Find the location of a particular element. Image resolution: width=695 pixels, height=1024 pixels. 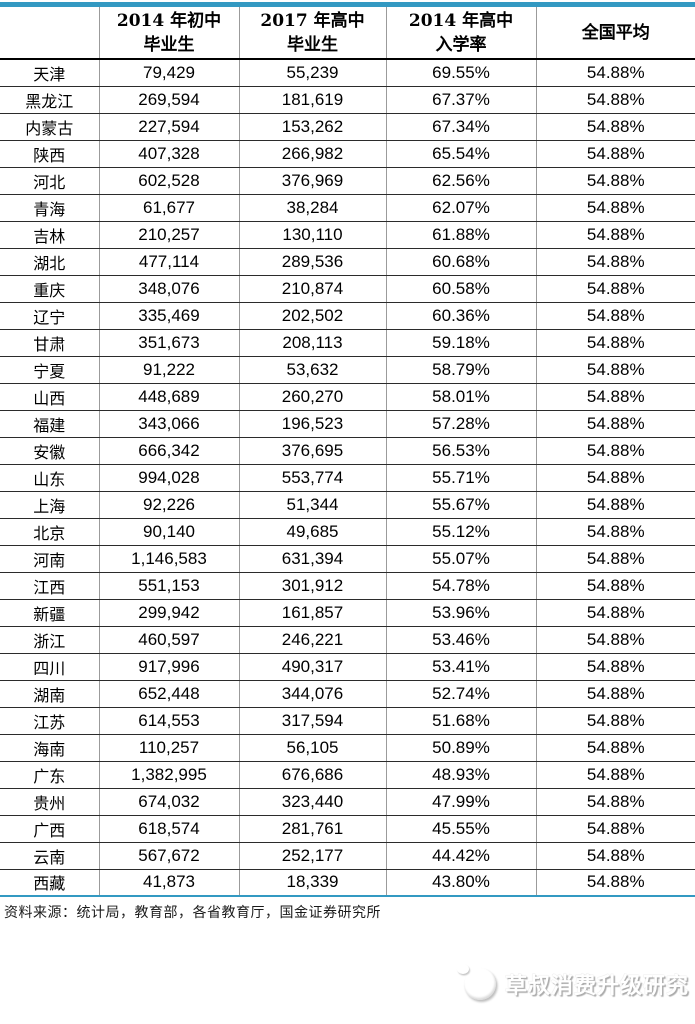

province-cell: 湖南 is located at coordinates (50, 694).